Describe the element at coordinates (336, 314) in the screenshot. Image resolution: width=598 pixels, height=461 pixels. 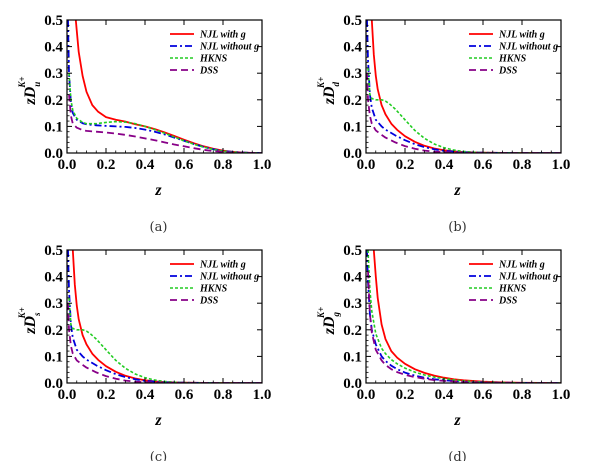
I see `y-label-sub: g` at that location.